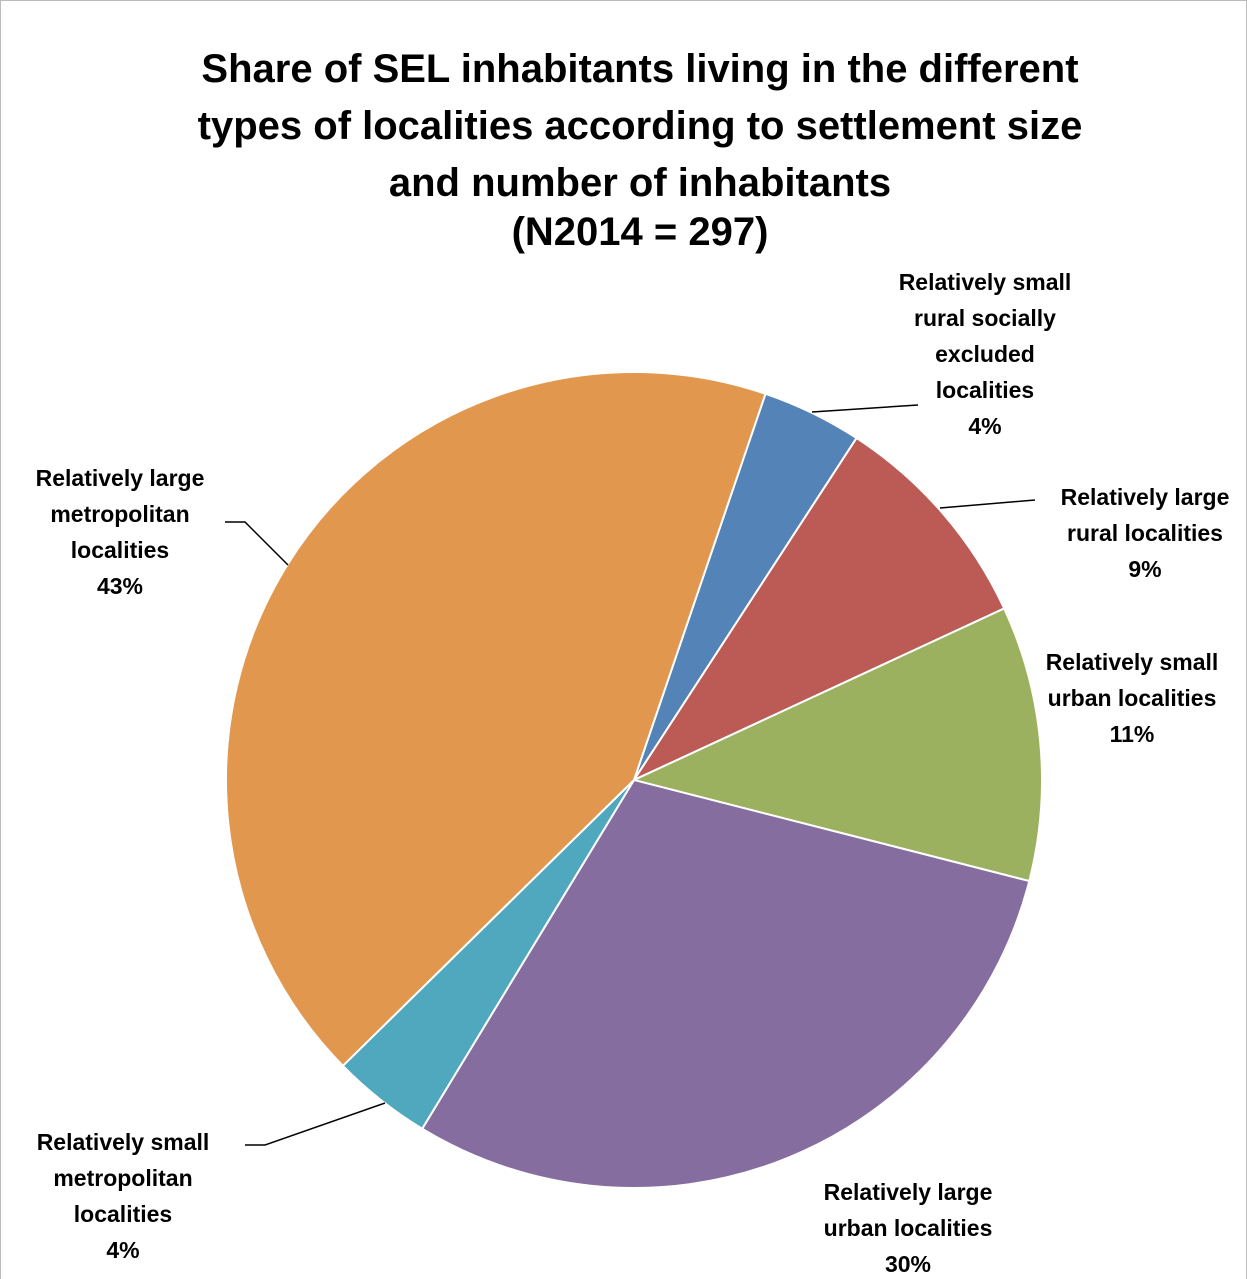 The image size is (1247, 1279). Describe the element at coordinates (120, 514) in the screenshot. I see `category-label: Relatively large metropolitan localities` at that location.